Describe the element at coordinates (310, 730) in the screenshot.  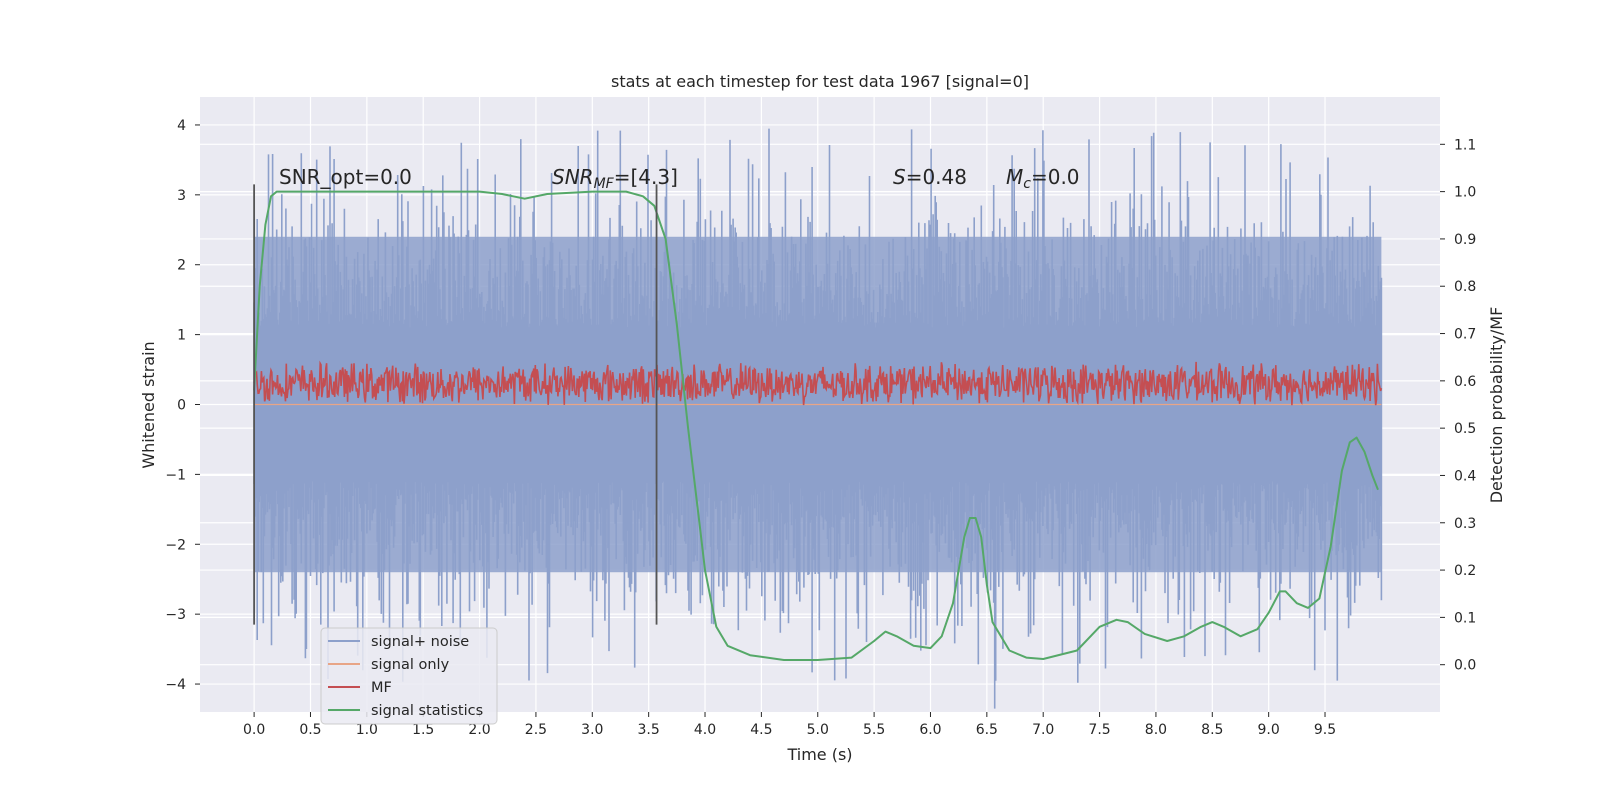
I see `x-tick-label: 0.5` at that location.